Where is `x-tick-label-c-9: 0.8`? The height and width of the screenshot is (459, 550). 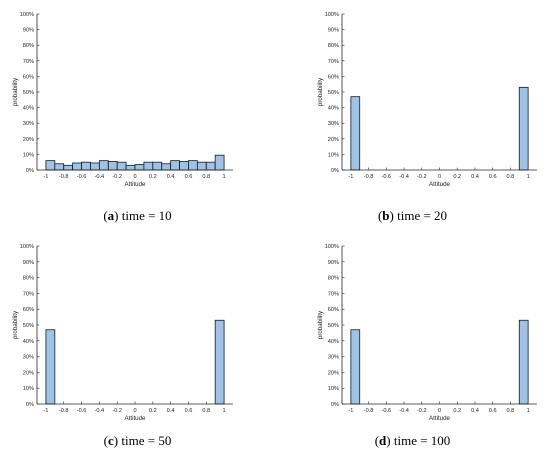 x-tick-label-c-9: 0.8 is located at coordinates (206, 411).